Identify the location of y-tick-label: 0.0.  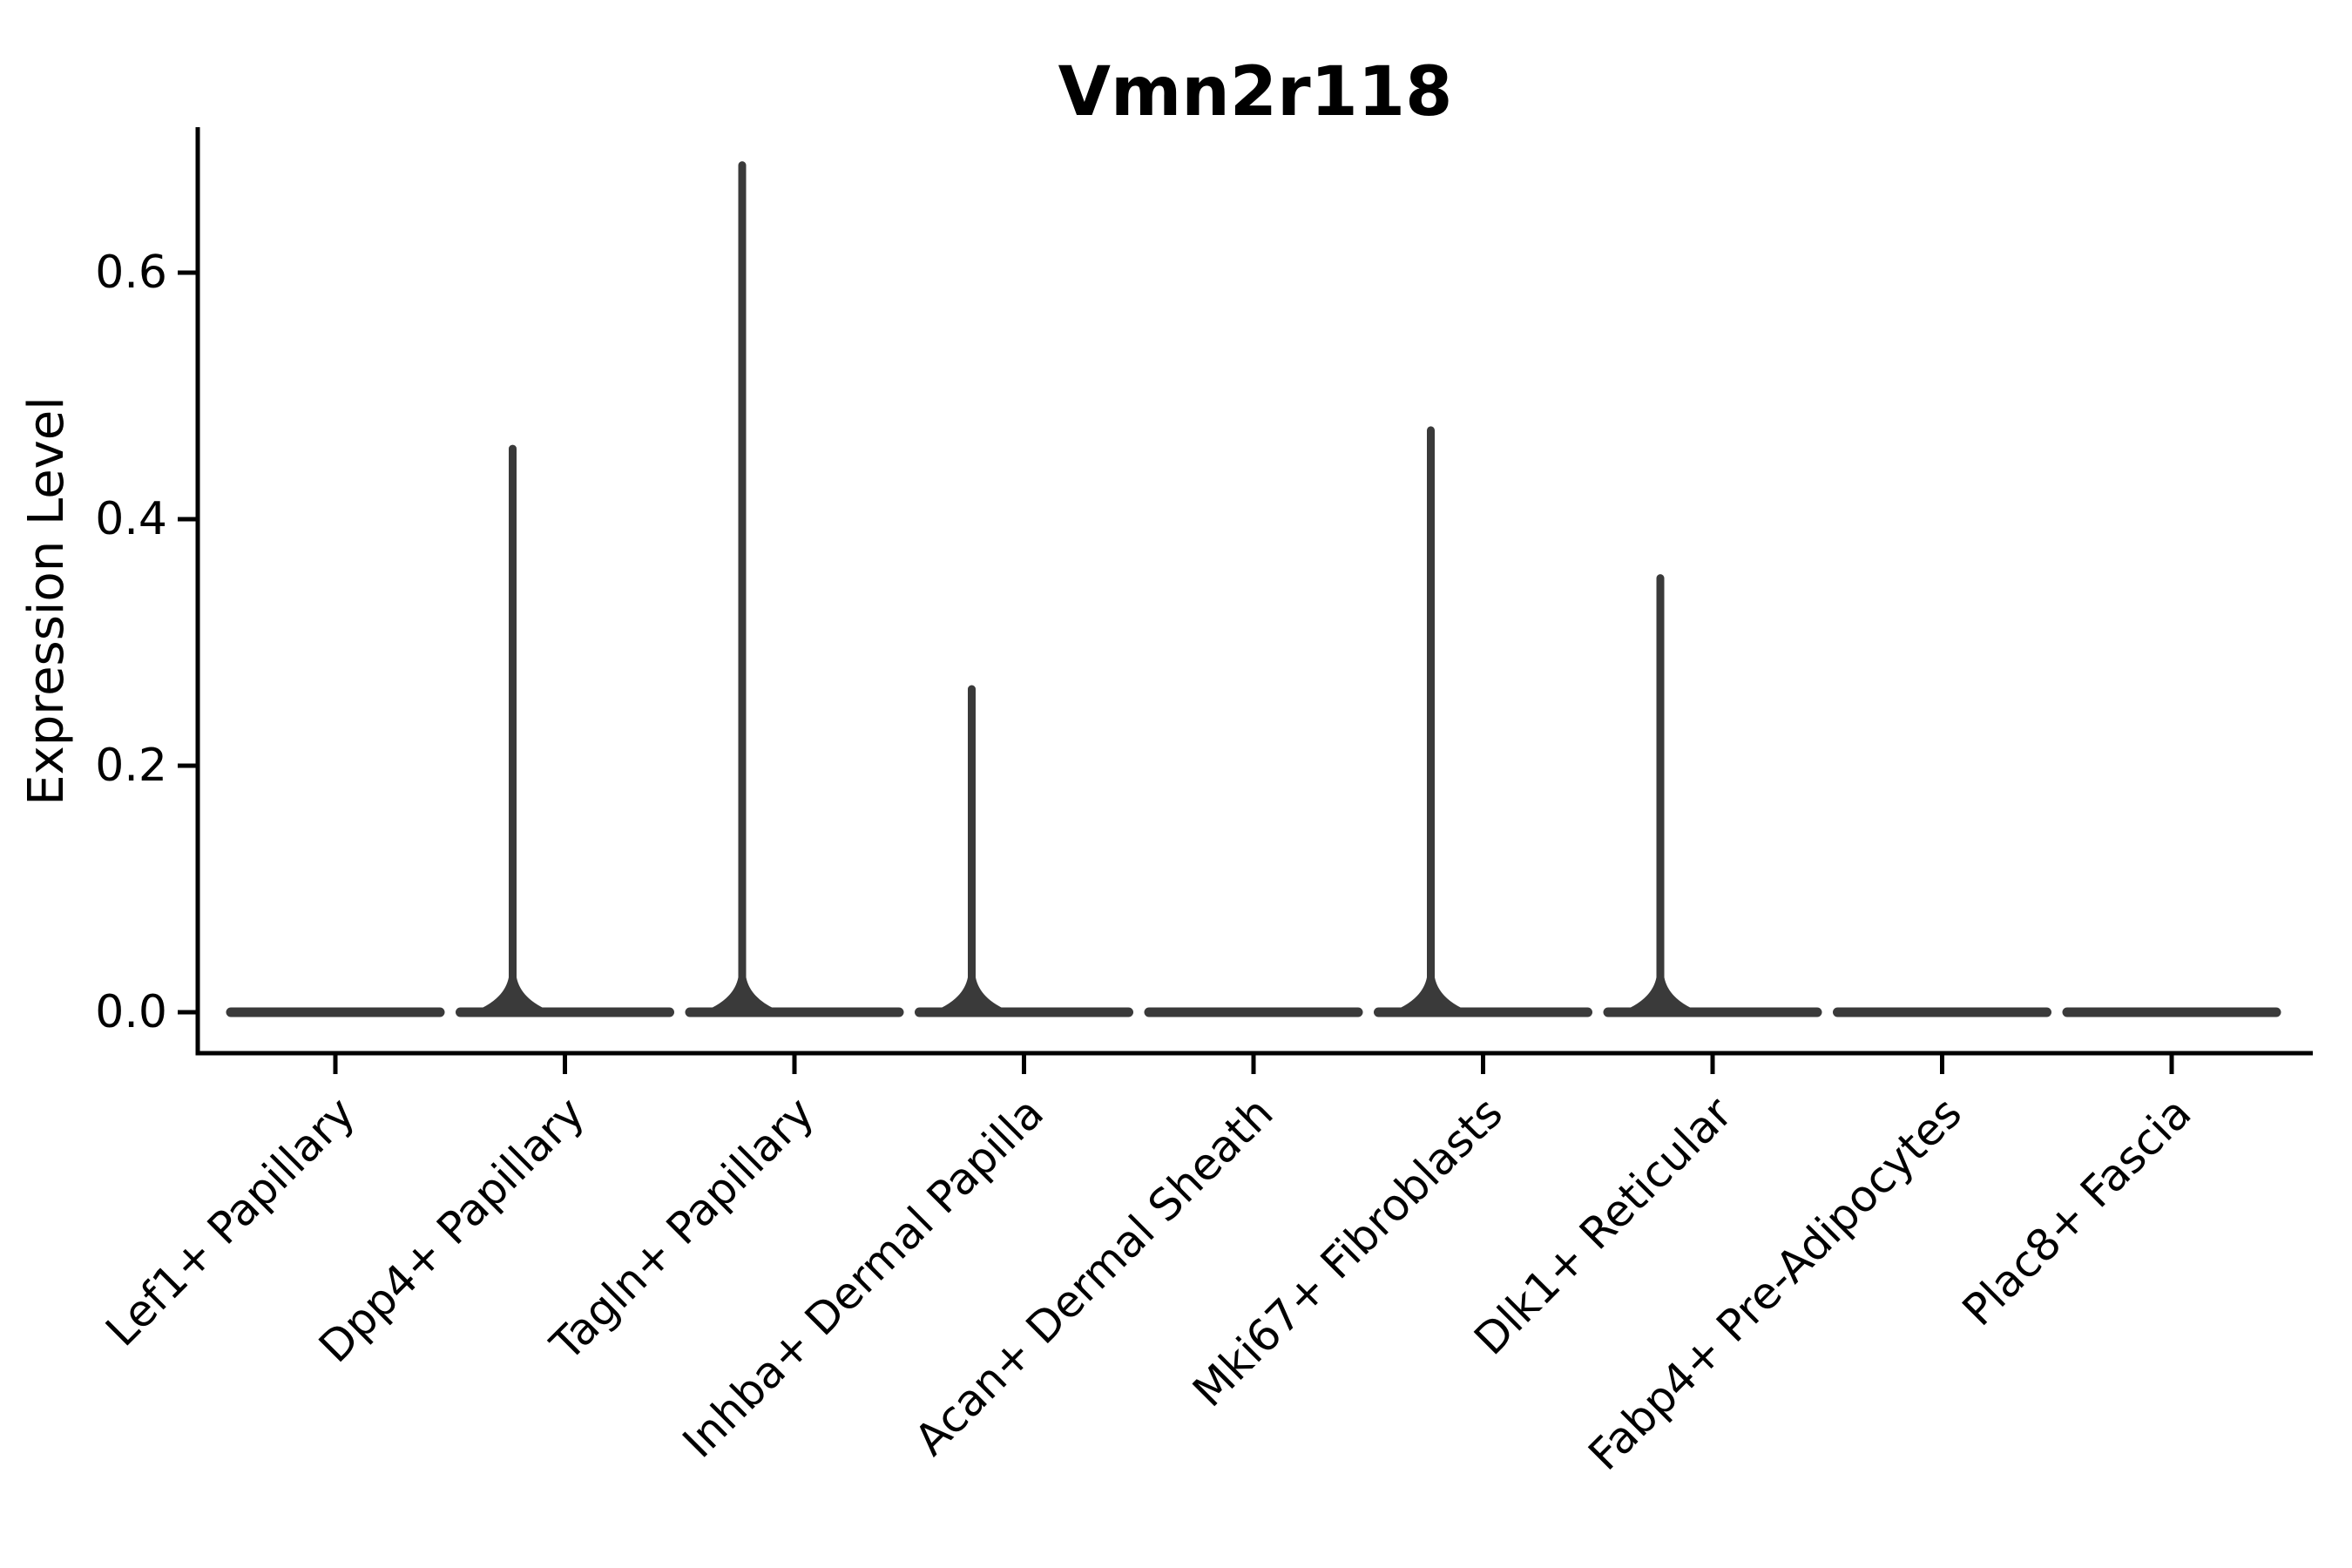
(131, 1012).